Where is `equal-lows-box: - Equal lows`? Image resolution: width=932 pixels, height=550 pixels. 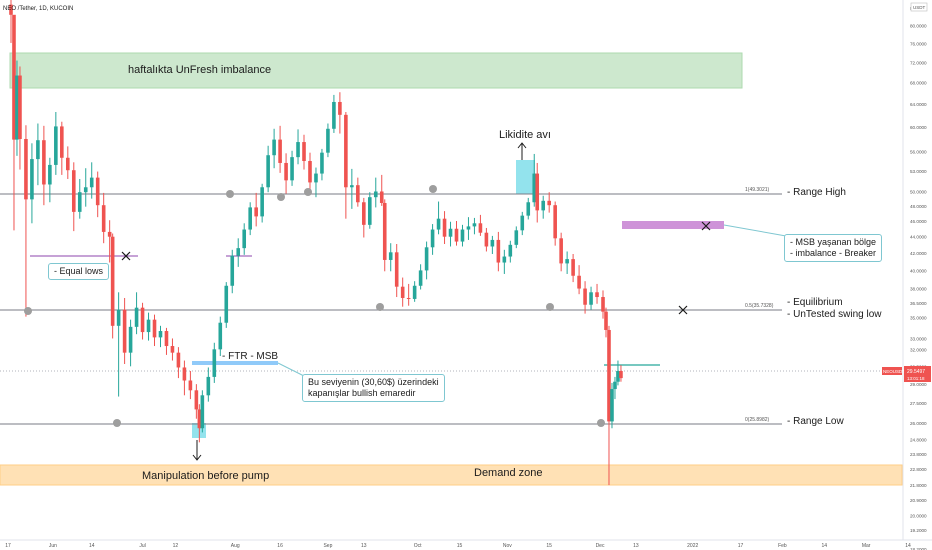
equal-lows-box: - Equal lows is located at coordinates (79, 271).